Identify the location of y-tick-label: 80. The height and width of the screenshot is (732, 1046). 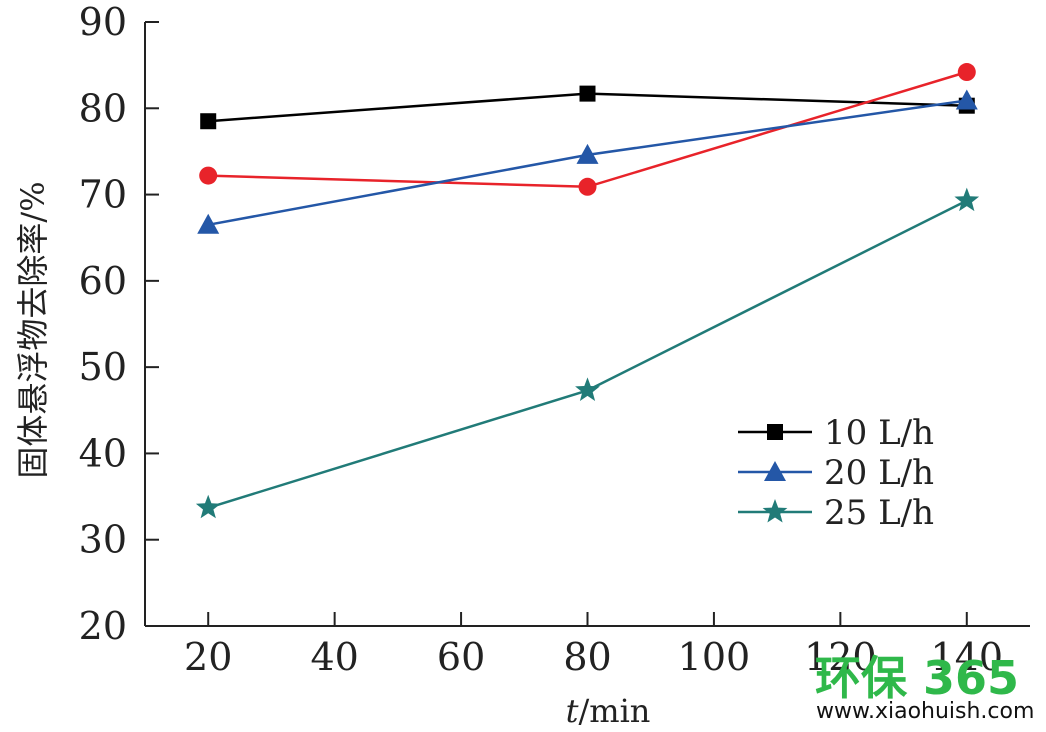
(103, 108).